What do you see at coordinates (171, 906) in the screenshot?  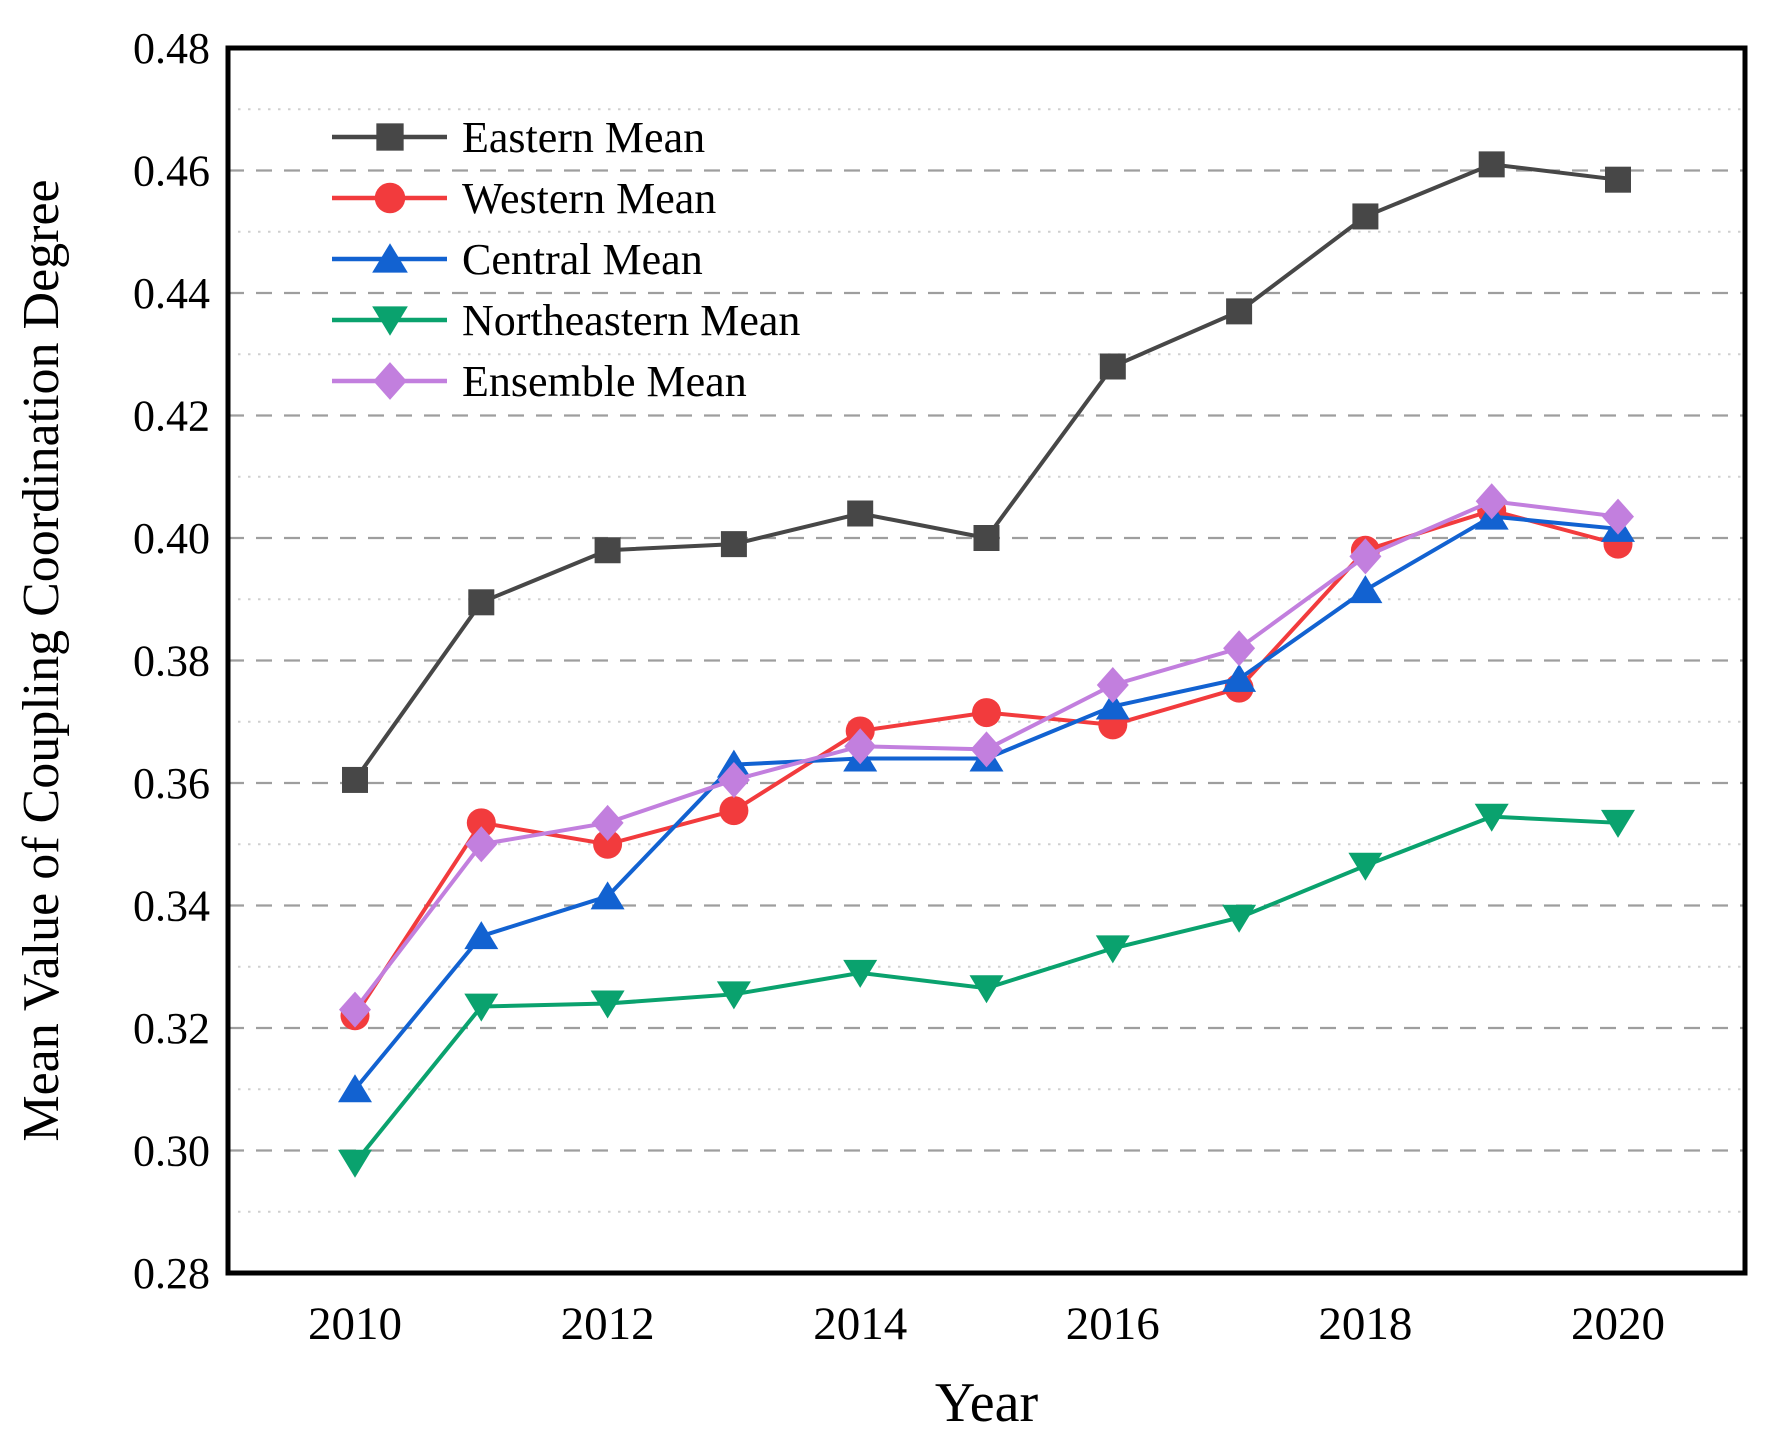 I see `y-tick-label: 0.34` at bounding box center [171, 906].